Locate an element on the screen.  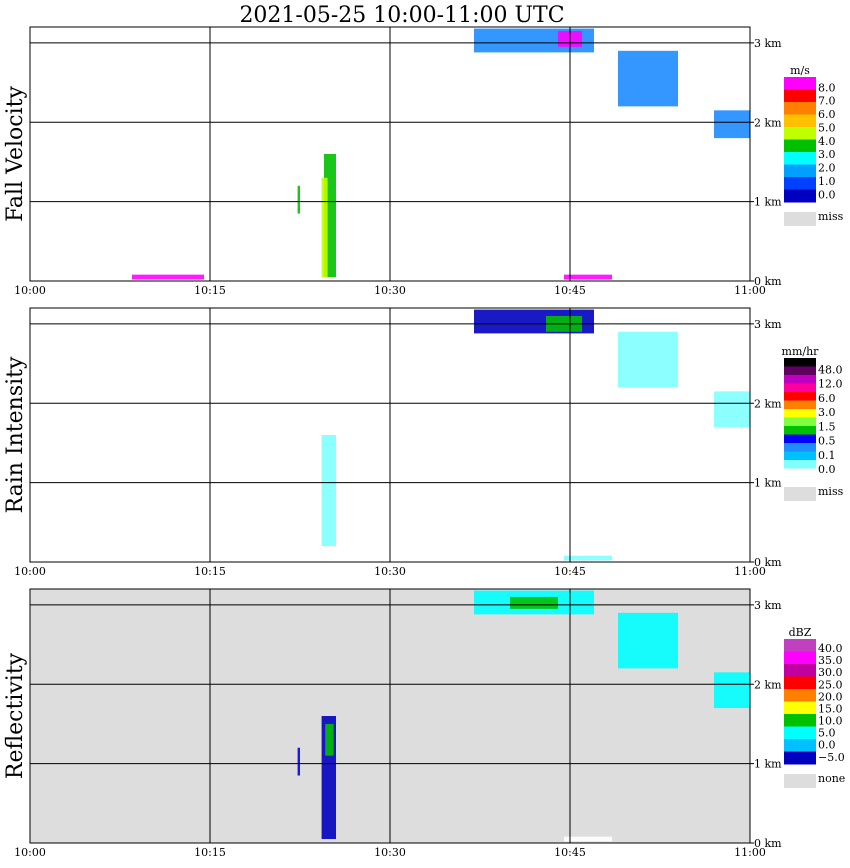
colorbar-label: 35.0 is located at coordinates (830, 660).